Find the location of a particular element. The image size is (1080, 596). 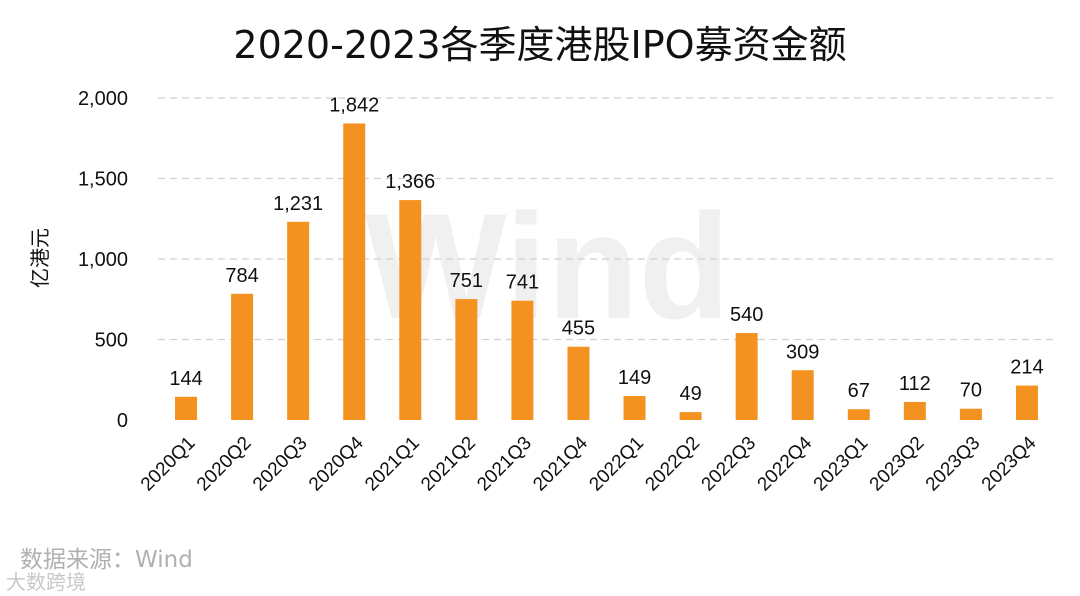

data-label: 144 is located at coordinates (185, 379).